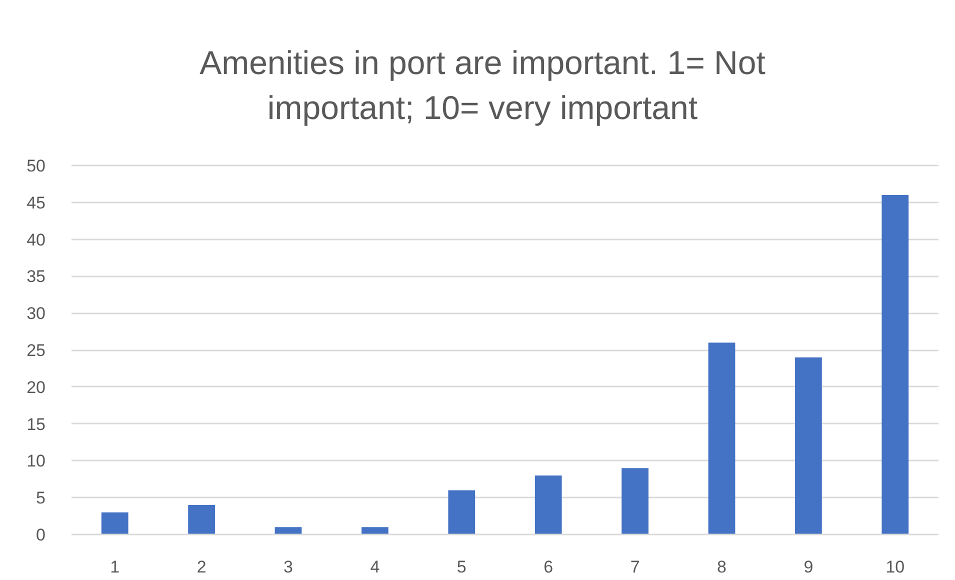 The width and height of the screenshot is (955, 580). What do you see at coordinates (41, 498) in the screenshot?
I see `y-tick-label: 5` at bounding box center [41, 498].